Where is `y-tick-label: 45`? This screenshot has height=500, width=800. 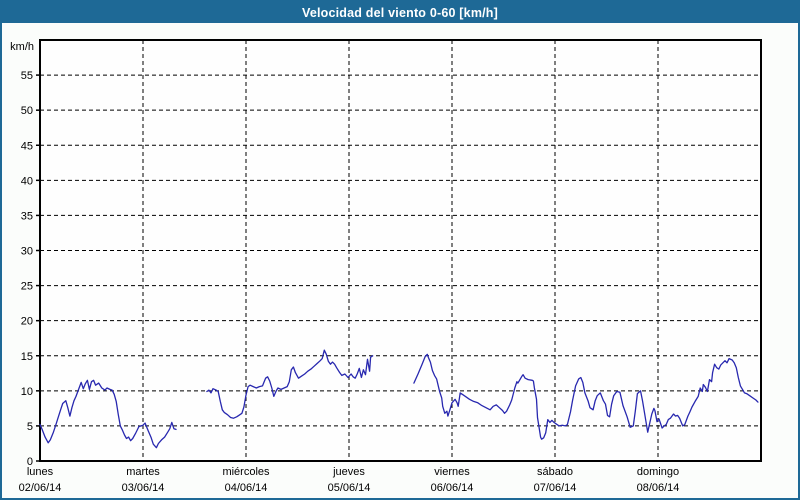
y-tick-label: 45 is located at coordinates (27, 146).